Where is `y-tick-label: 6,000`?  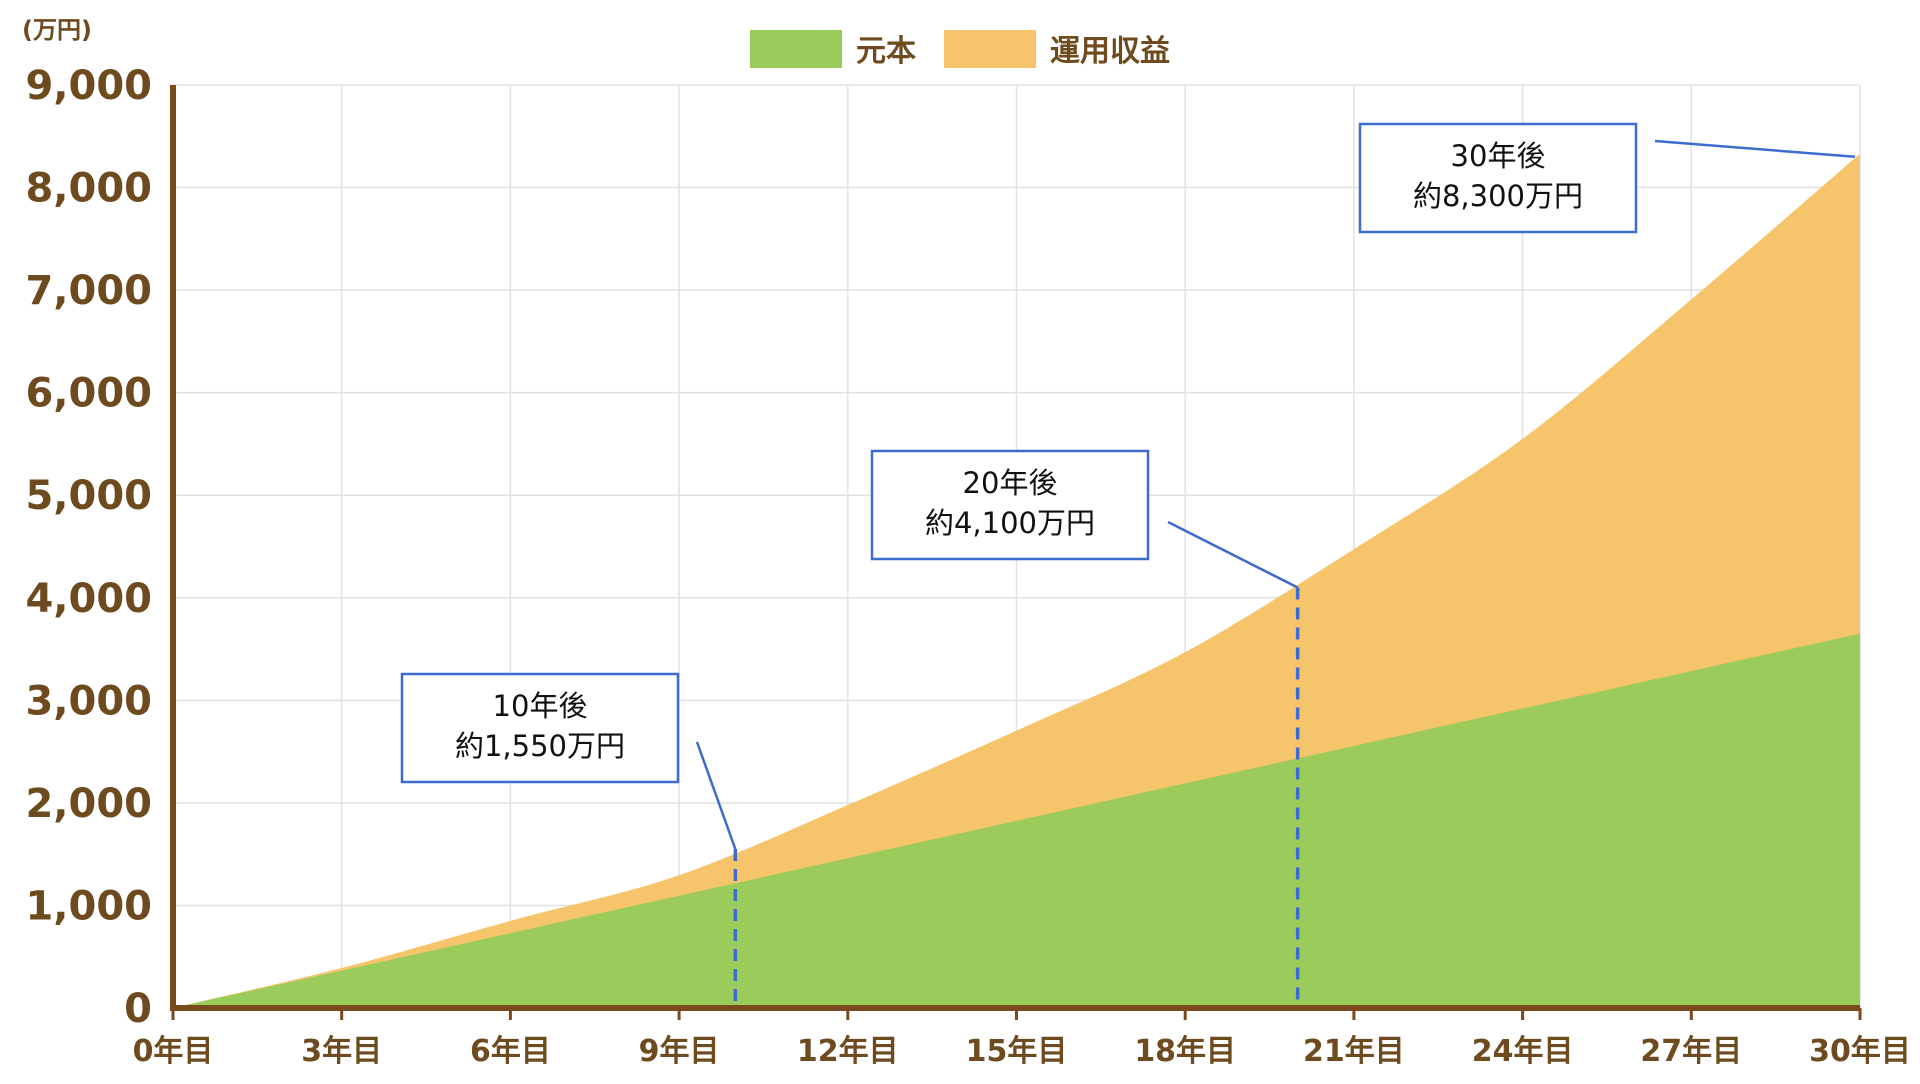
y-tick-label: 6,000 is located at coordinates (88, 394).